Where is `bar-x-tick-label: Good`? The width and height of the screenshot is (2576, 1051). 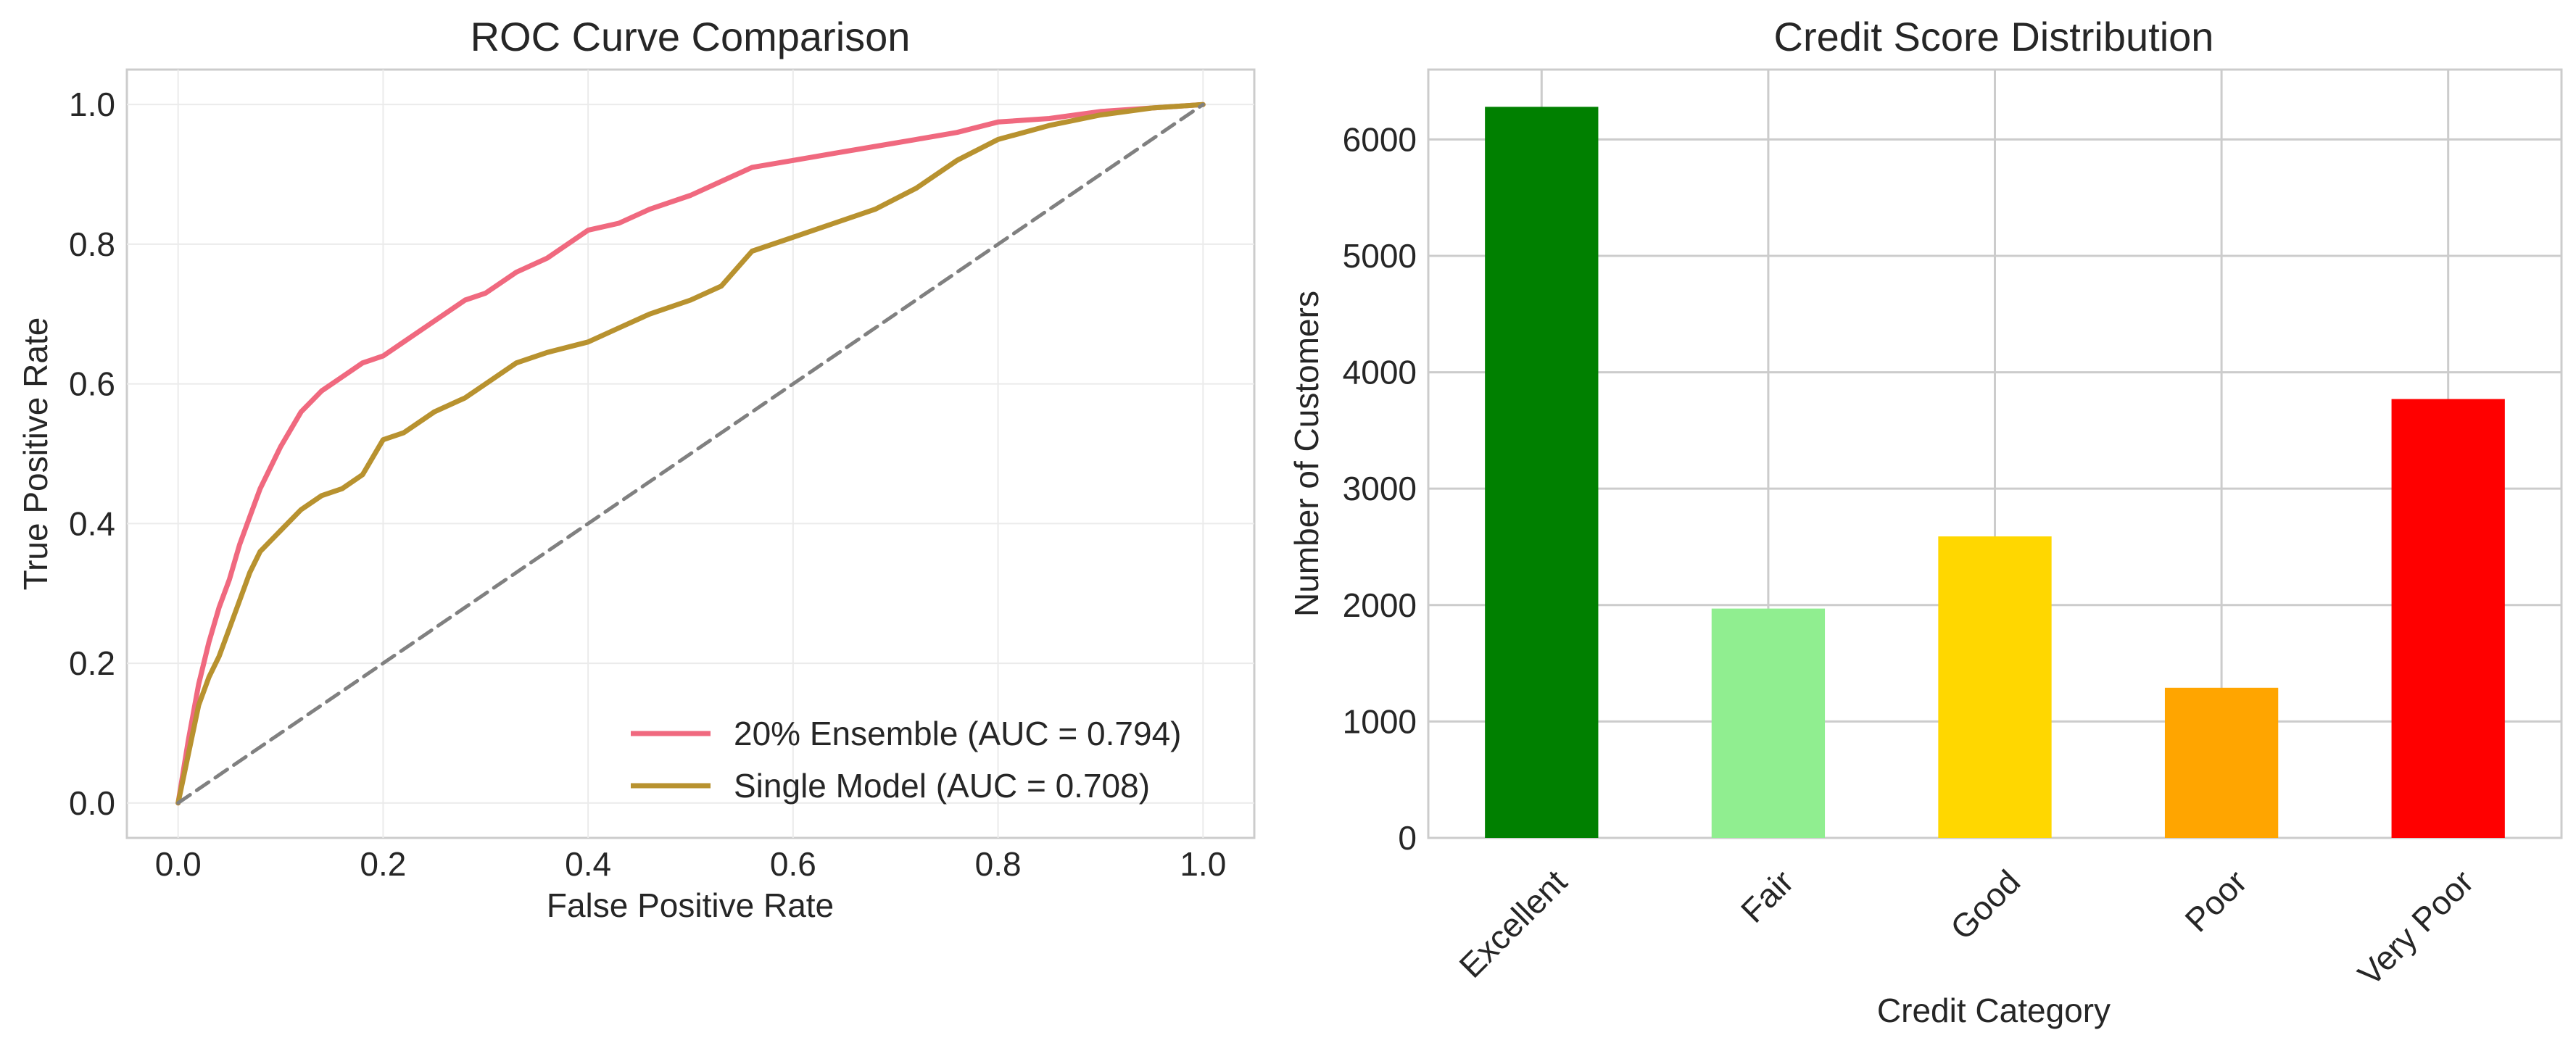 bar-x-tick-label: Good is located at coordinates (1985, 905).